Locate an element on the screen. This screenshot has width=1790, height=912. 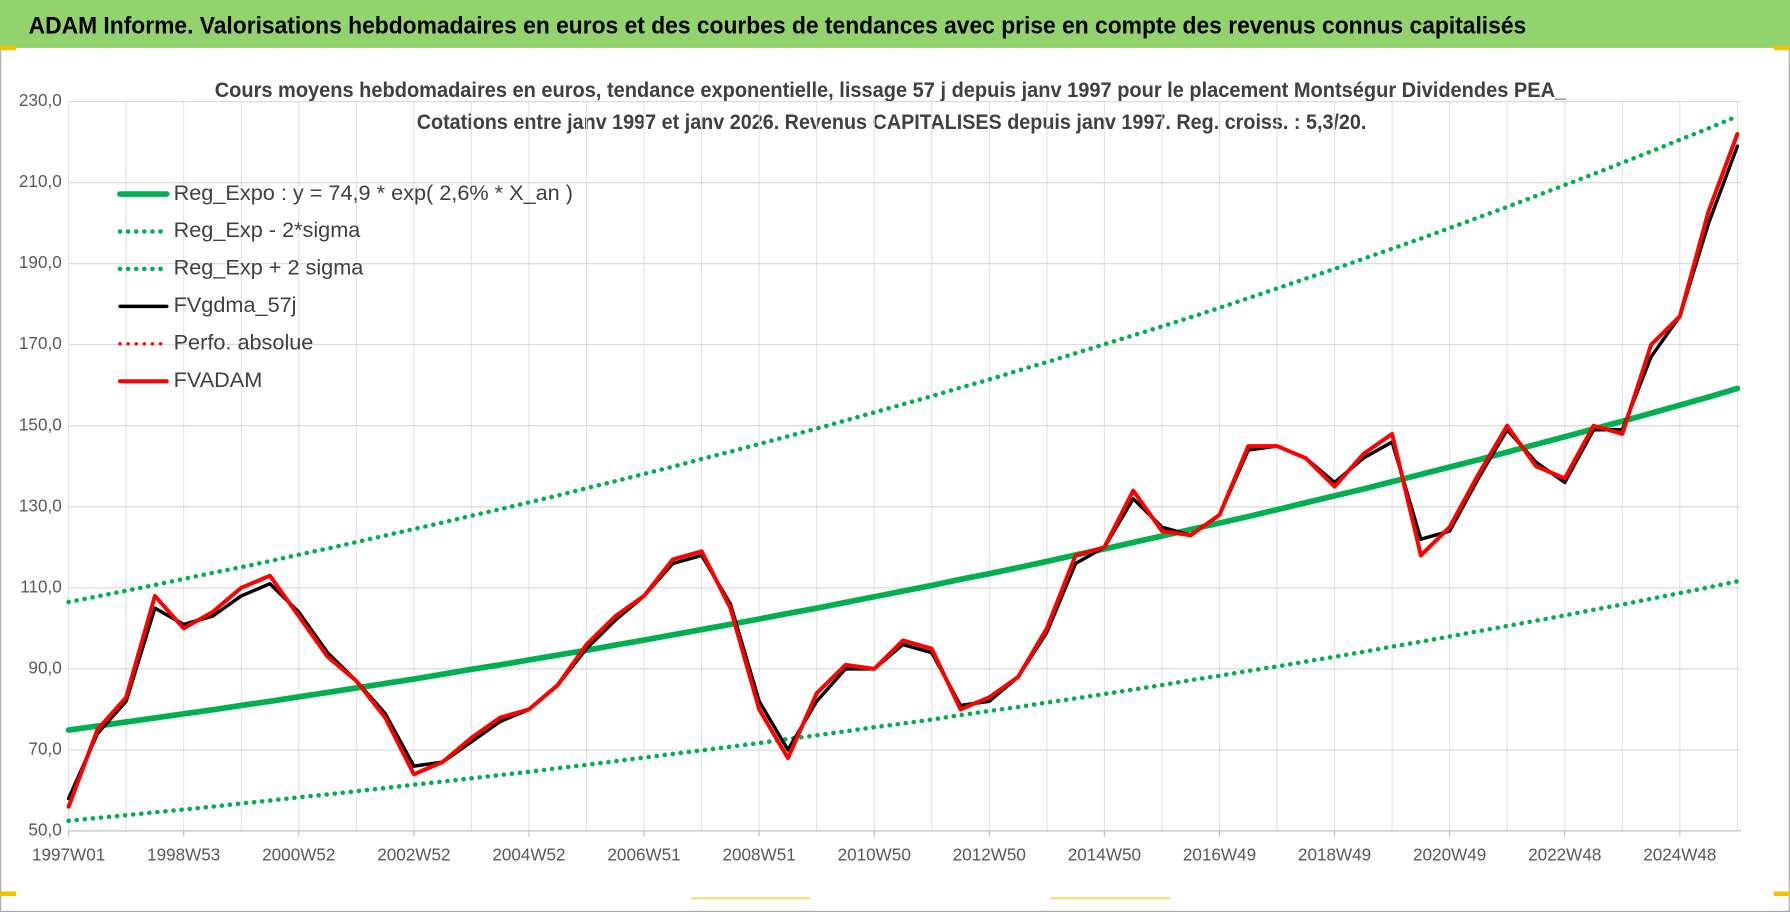
y-tick-label: 130,0 is located at coordinates (40, 505).